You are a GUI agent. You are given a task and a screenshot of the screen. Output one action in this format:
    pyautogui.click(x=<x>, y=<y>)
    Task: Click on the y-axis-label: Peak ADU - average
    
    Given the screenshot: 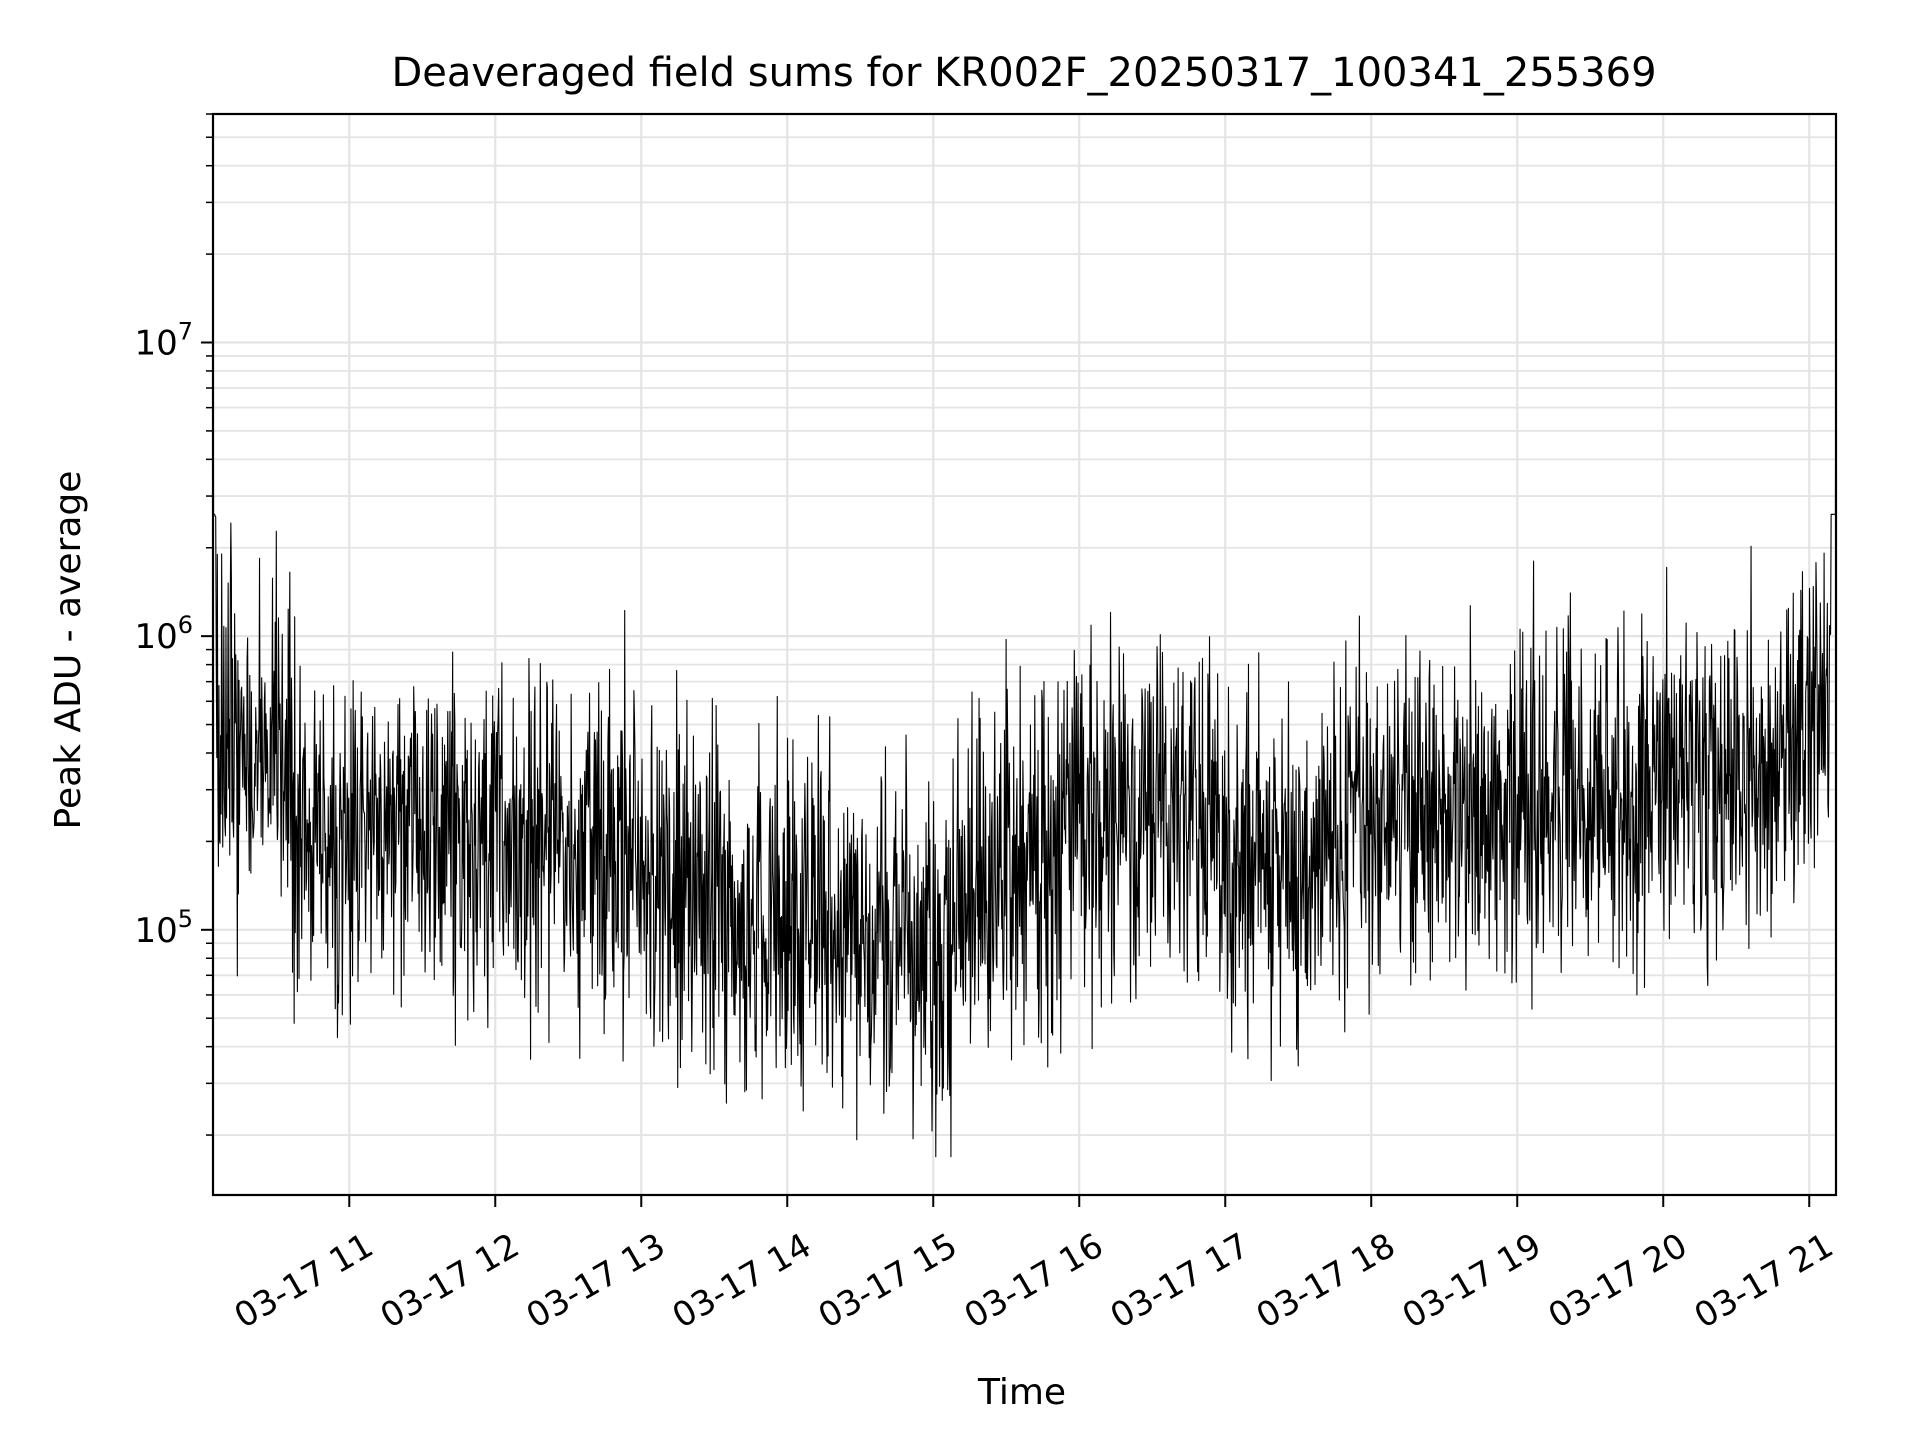 What is the action you would take?
    pyautogui.click(x=68, y=650)
    